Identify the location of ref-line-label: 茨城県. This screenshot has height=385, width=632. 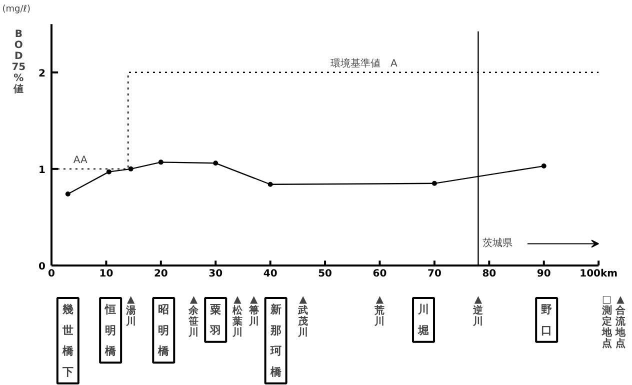
(497, 243).